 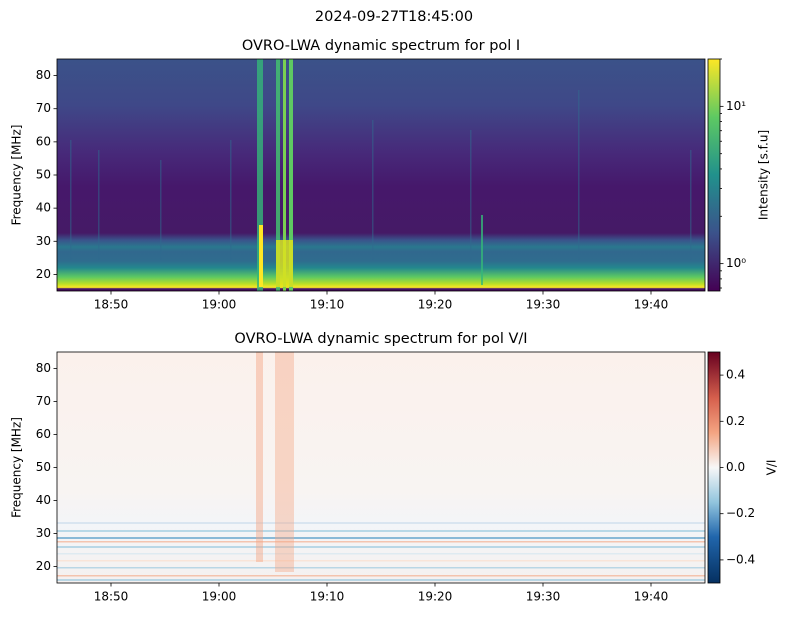 I want to click on colorbar-label: Intensity [s.f.u], so click(x=764, y=175).